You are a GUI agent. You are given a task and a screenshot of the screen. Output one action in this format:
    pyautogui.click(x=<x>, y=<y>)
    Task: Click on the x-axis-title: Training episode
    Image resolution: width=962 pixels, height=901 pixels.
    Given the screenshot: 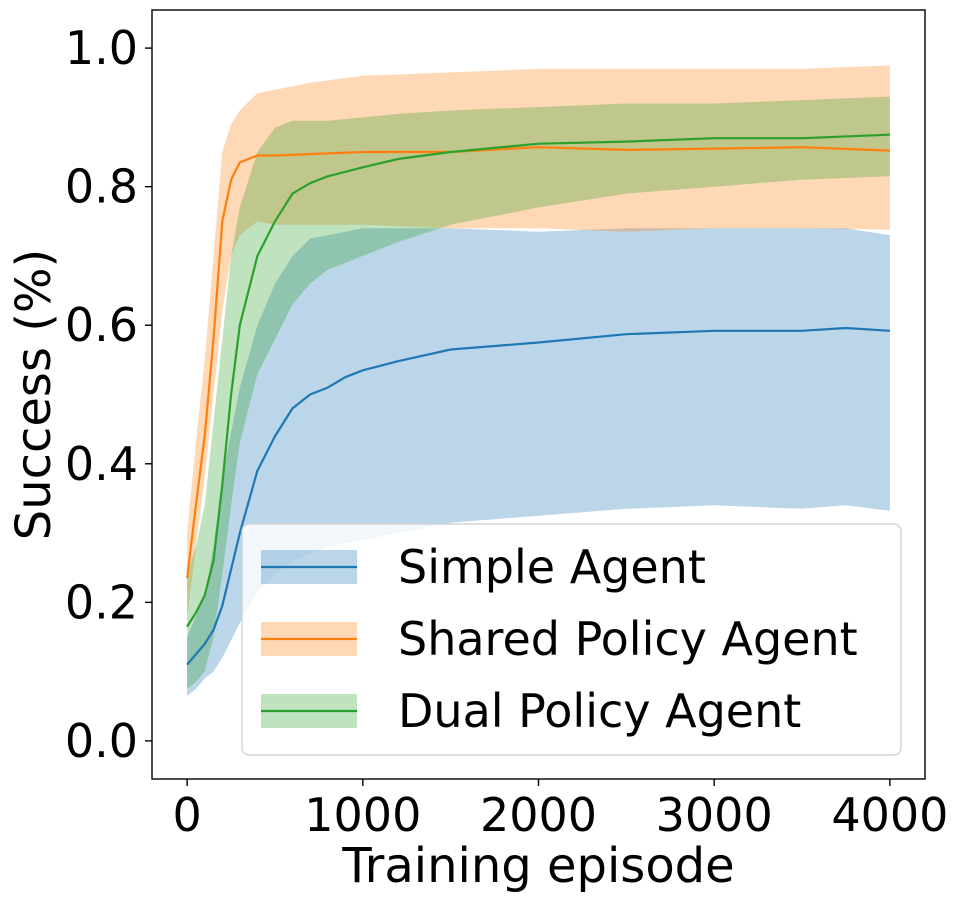 What is the action you would take?
    pyautogui.click(x=537, y=866)
    